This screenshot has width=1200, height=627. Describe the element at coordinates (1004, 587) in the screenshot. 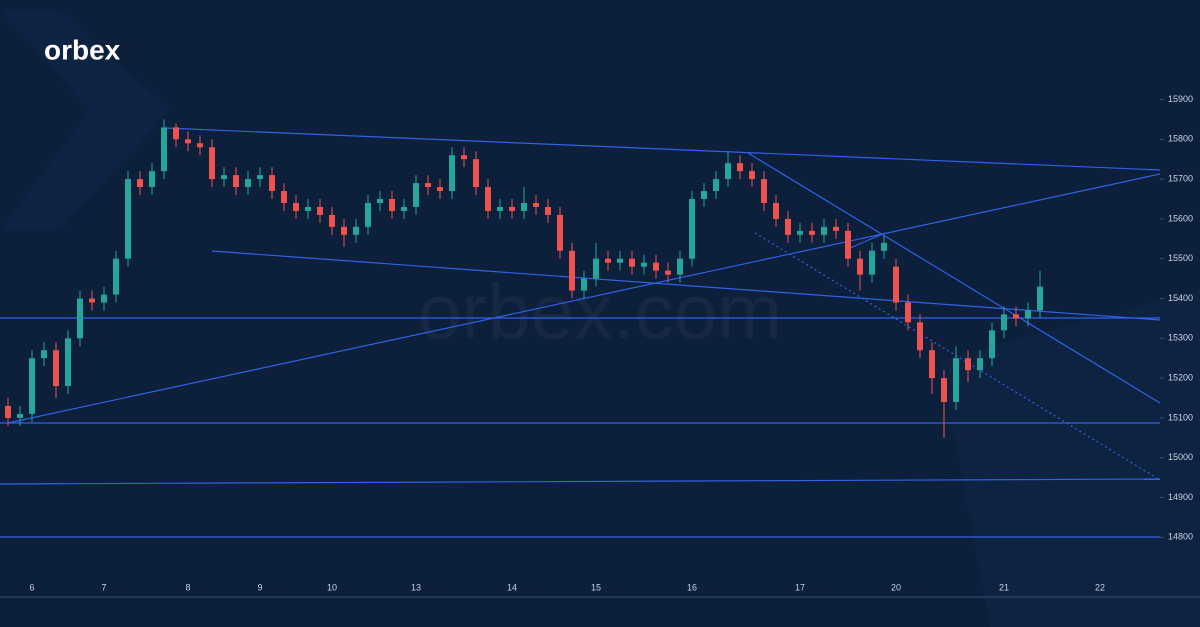

I see `x-tick-label: 21` at that location.